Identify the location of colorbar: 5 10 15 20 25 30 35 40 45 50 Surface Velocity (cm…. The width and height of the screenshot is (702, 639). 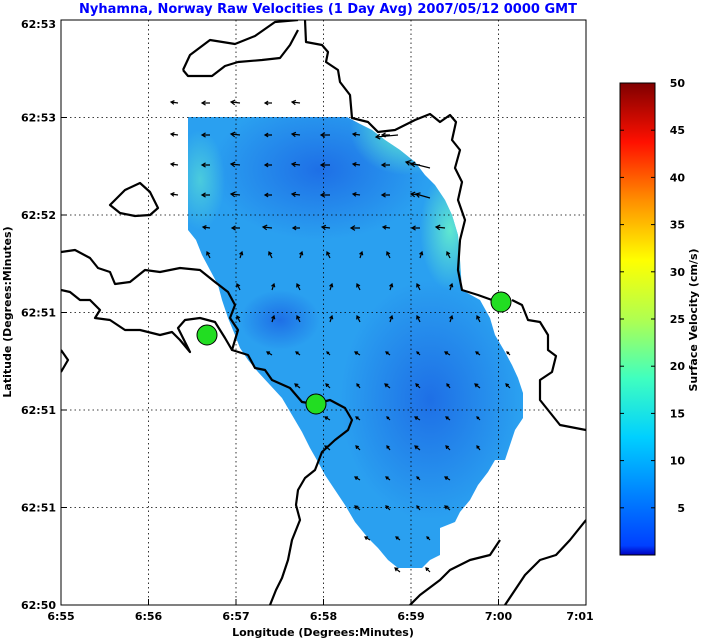
(659, 316).